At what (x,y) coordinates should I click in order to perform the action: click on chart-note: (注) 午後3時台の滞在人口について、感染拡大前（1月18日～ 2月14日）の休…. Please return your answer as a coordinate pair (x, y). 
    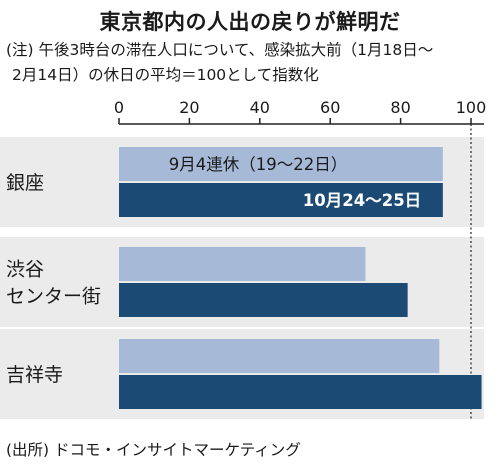
    Looking at the image, I should click on (251, 63).